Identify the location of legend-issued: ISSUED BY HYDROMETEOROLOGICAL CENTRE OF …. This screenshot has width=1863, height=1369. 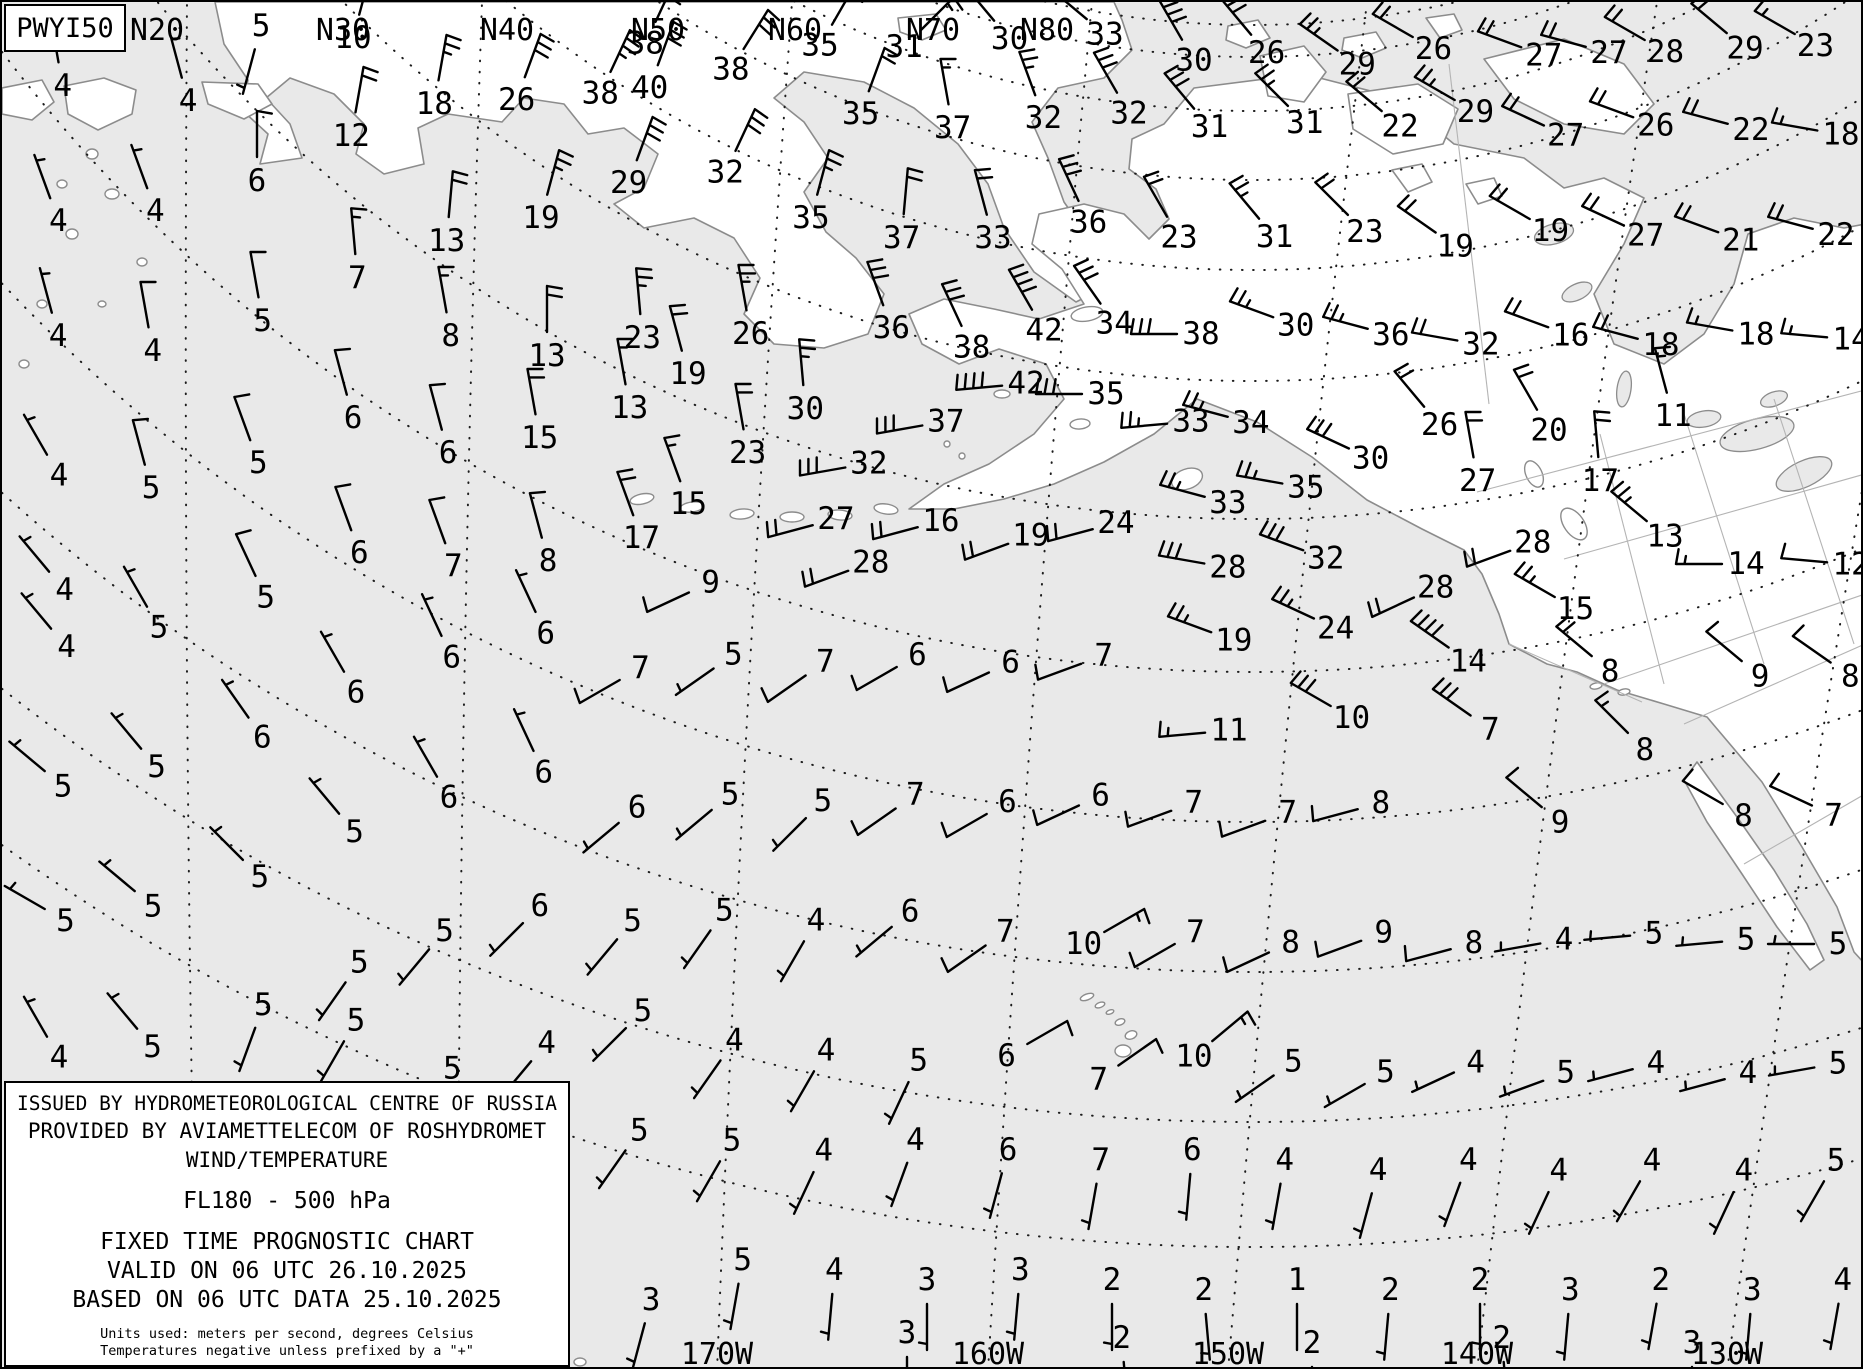
(287, 1103).